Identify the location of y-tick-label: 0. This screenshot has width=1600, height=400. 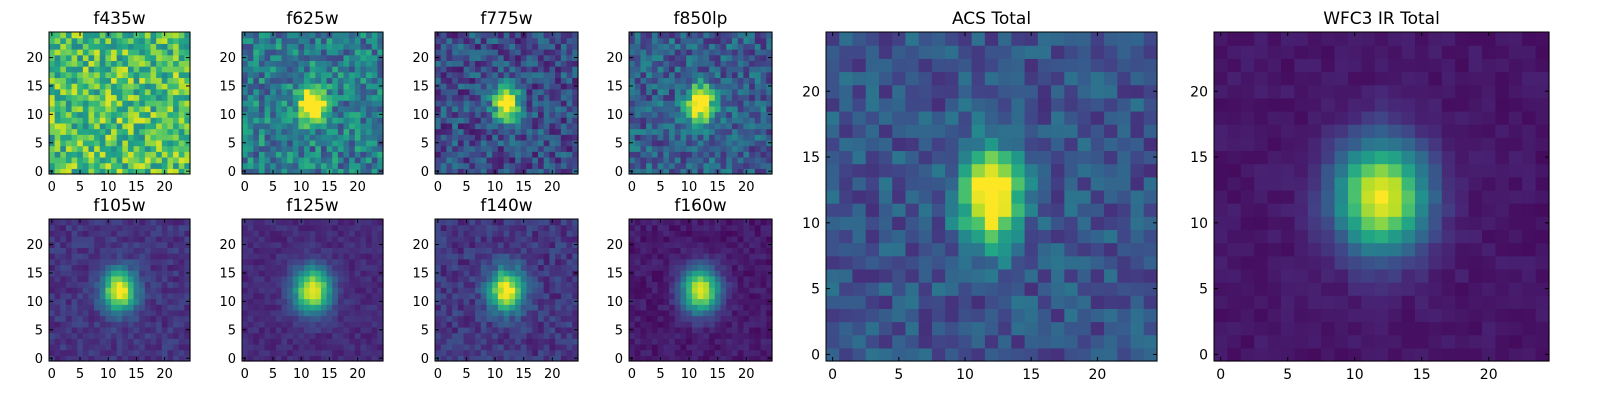
(39, 359).